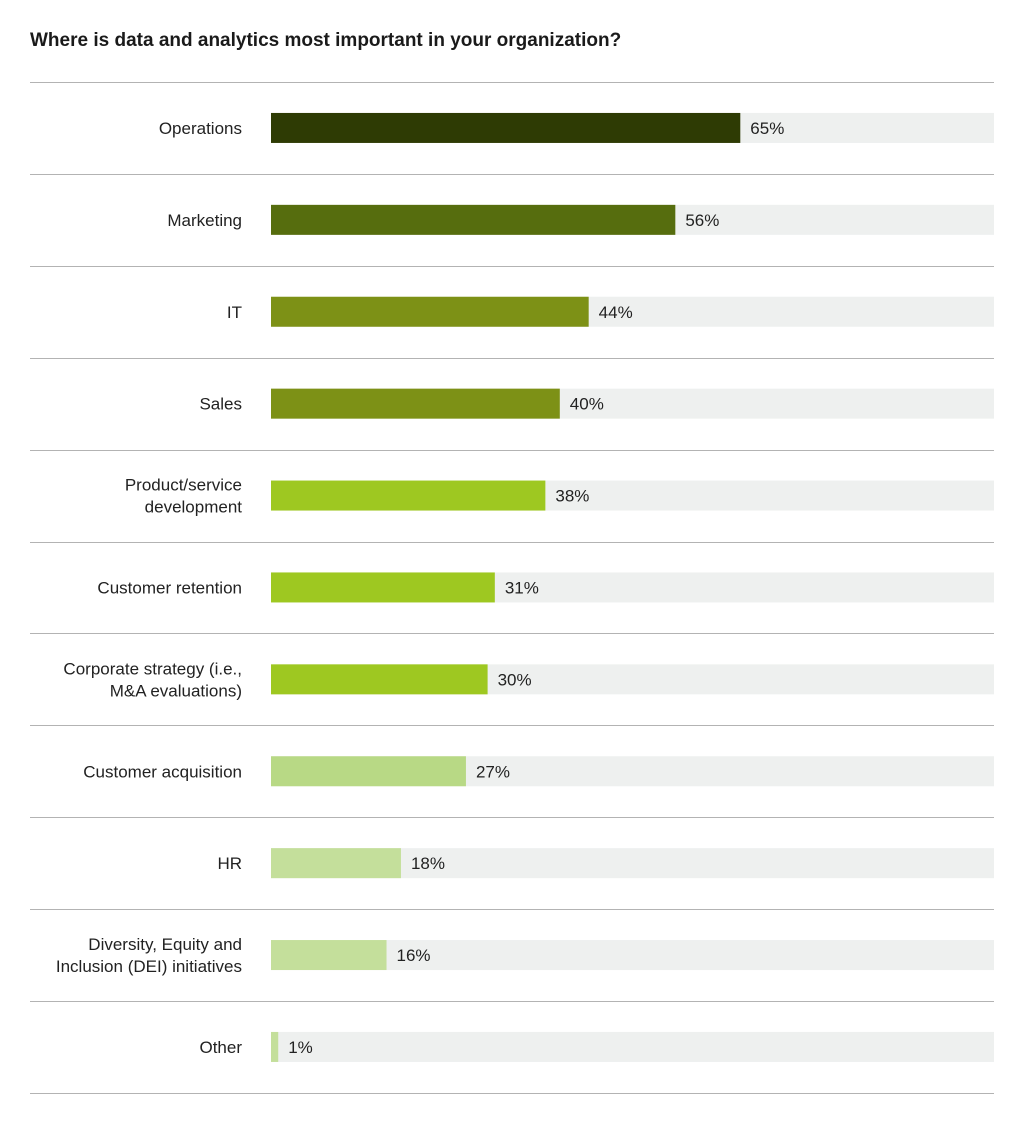  What do you see at coordinates (515, 679) in the screenshot?
I see `value-label: 30%` at bounding box center [515, 679].